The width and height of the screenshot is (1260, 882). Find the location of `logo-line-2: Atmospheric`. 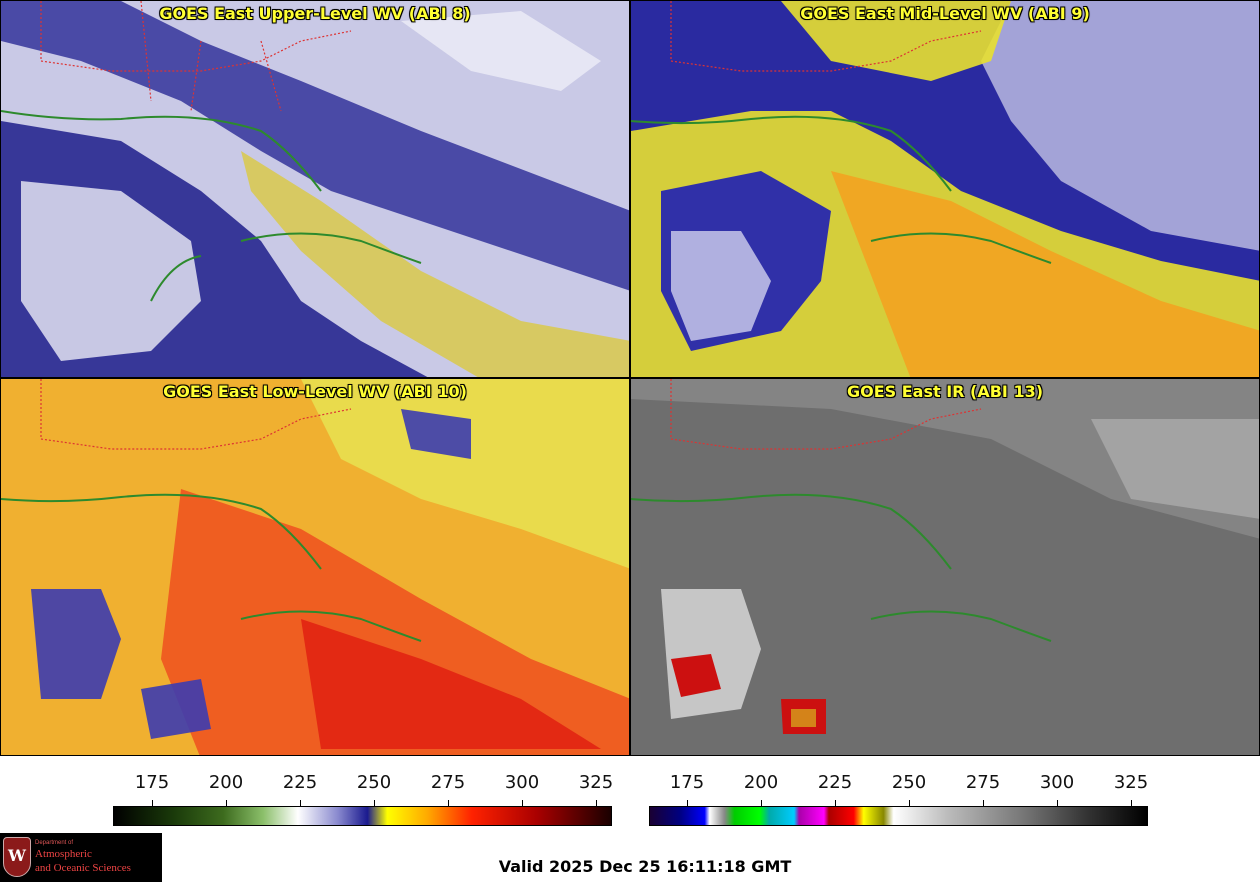

logo-line-2: Atmospheric is located at coordinates (63, 854).